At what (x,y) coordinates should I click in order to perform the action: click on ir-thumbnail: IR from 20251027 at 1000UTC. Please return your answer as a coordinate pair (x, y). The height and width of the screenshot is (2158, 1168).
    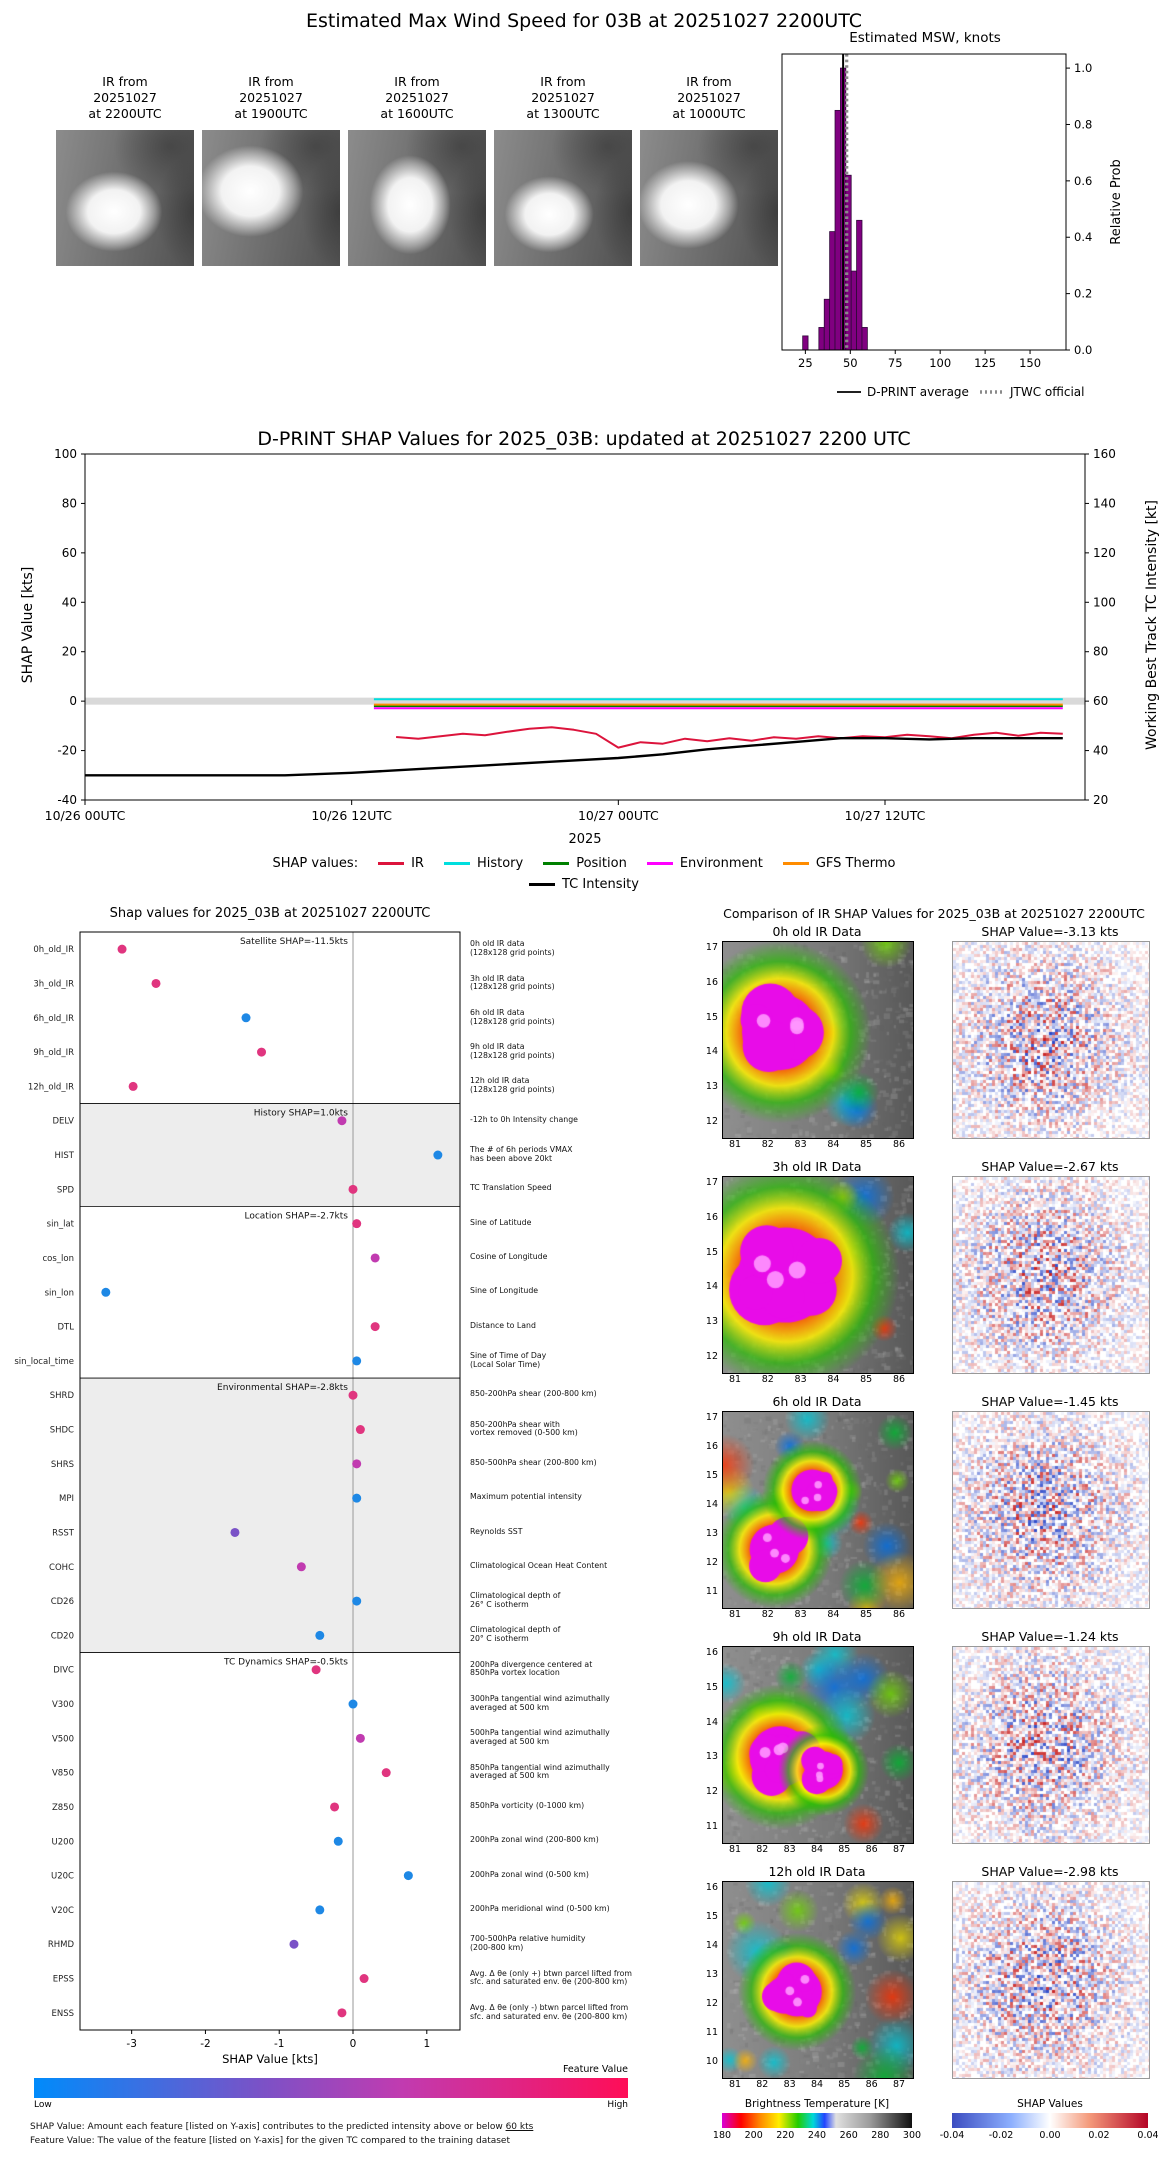
    Looking at the image, I should click on (709, 170).